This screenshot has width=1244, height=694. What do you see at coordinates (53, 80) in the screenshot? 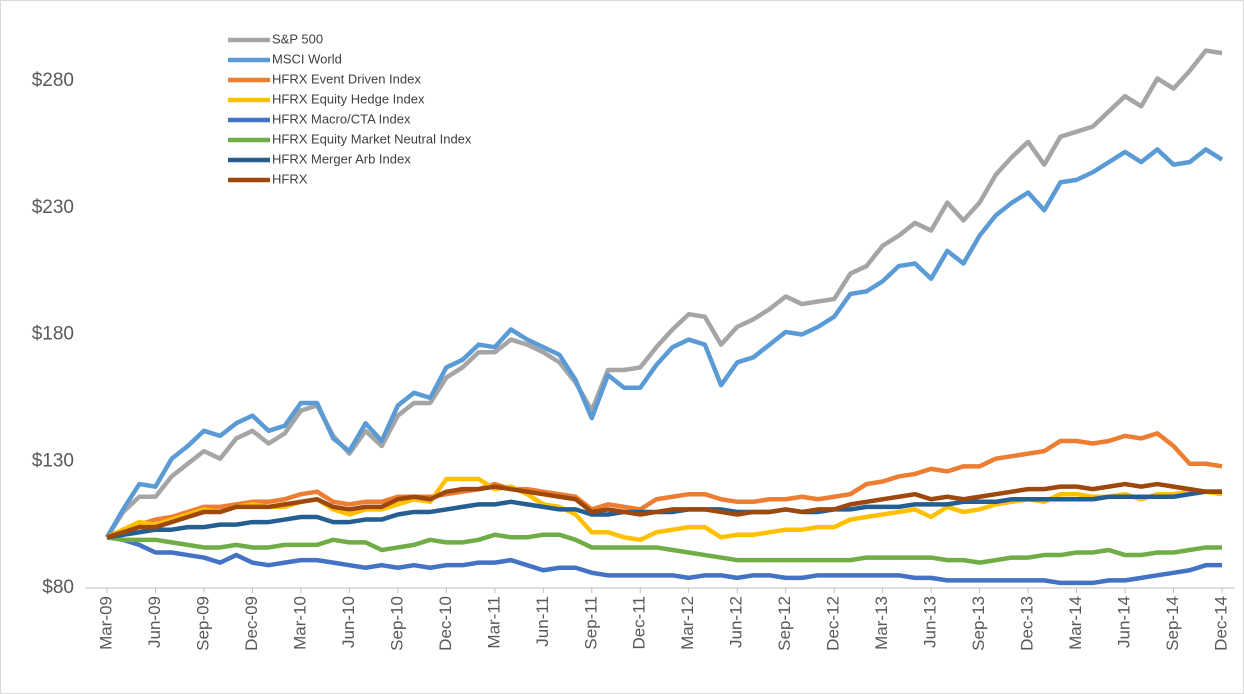
I see `y-tick-label: $280` at bounding box center [53, 80].